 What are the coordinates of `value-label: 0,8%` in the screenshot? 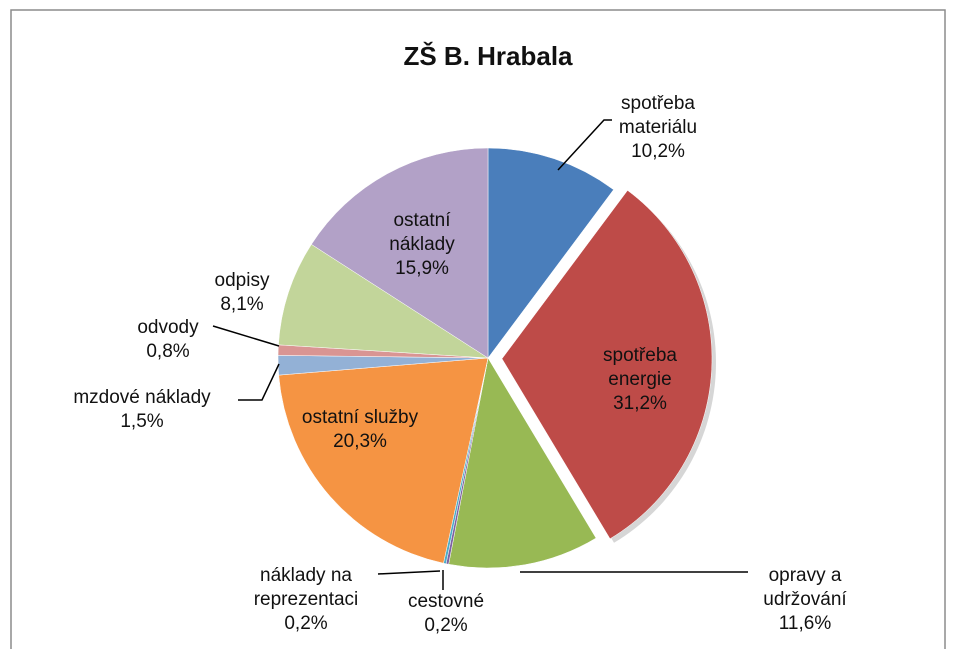 It's located at (168, 351).